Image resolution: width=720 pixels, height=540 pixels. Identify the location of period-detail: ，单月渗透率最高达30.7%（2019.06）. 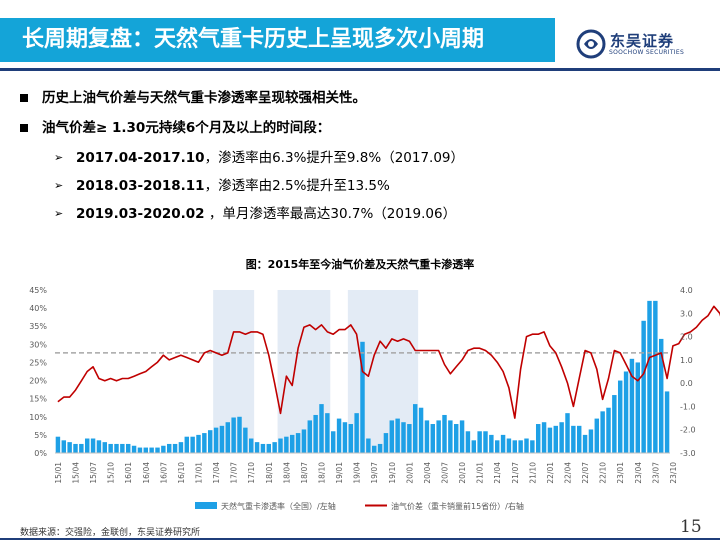
(330, 214).